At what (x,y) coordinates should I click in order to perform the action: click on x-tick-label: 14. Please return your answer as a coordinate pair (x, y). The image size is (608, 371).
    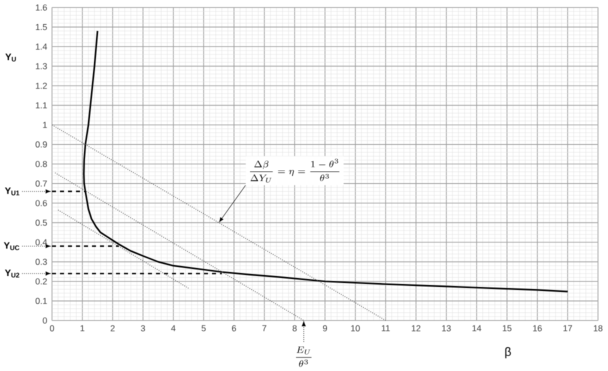
    Looking at the image, I should click on (477, 328).